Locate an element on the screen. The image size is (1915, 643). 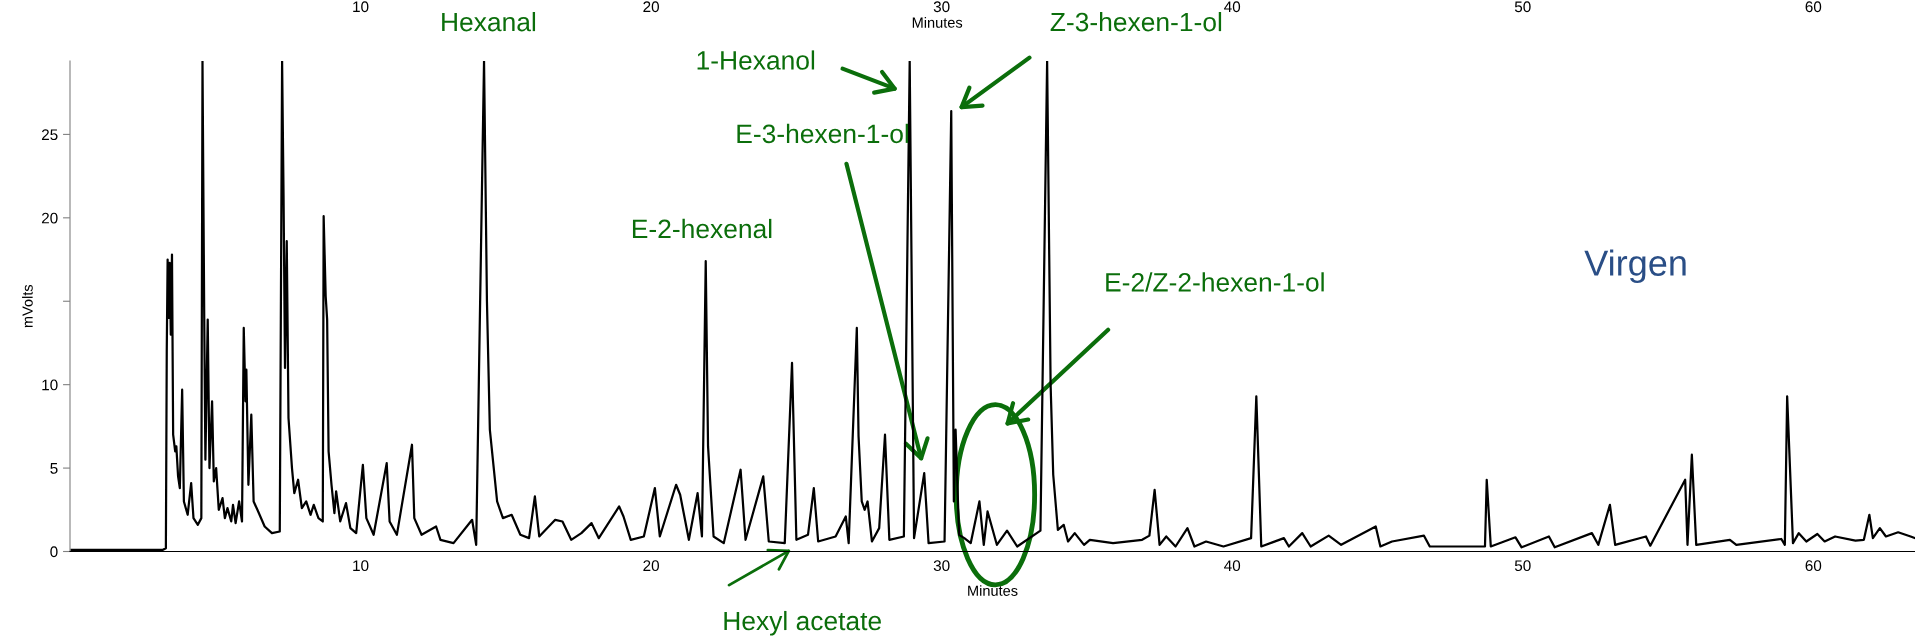
annotation: E-2-hexenal is located at coordinates (702, 228).